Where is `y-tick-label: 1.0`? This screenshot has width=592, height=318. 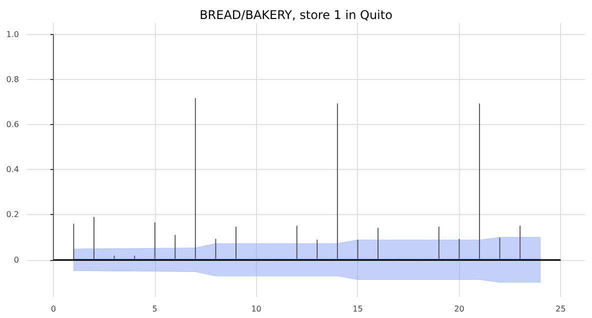
y-tick-label: 1.0 is located at coordinates (12, 34).